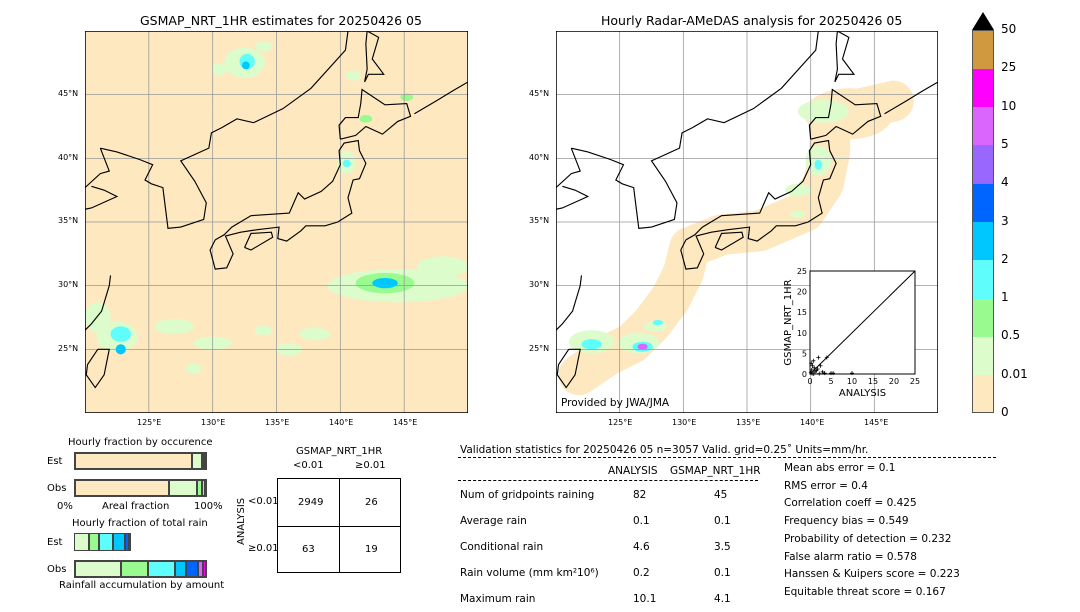 The image size is (1080, 612). I want to click on lat-tick-label: 45°N, so click(68, 93).